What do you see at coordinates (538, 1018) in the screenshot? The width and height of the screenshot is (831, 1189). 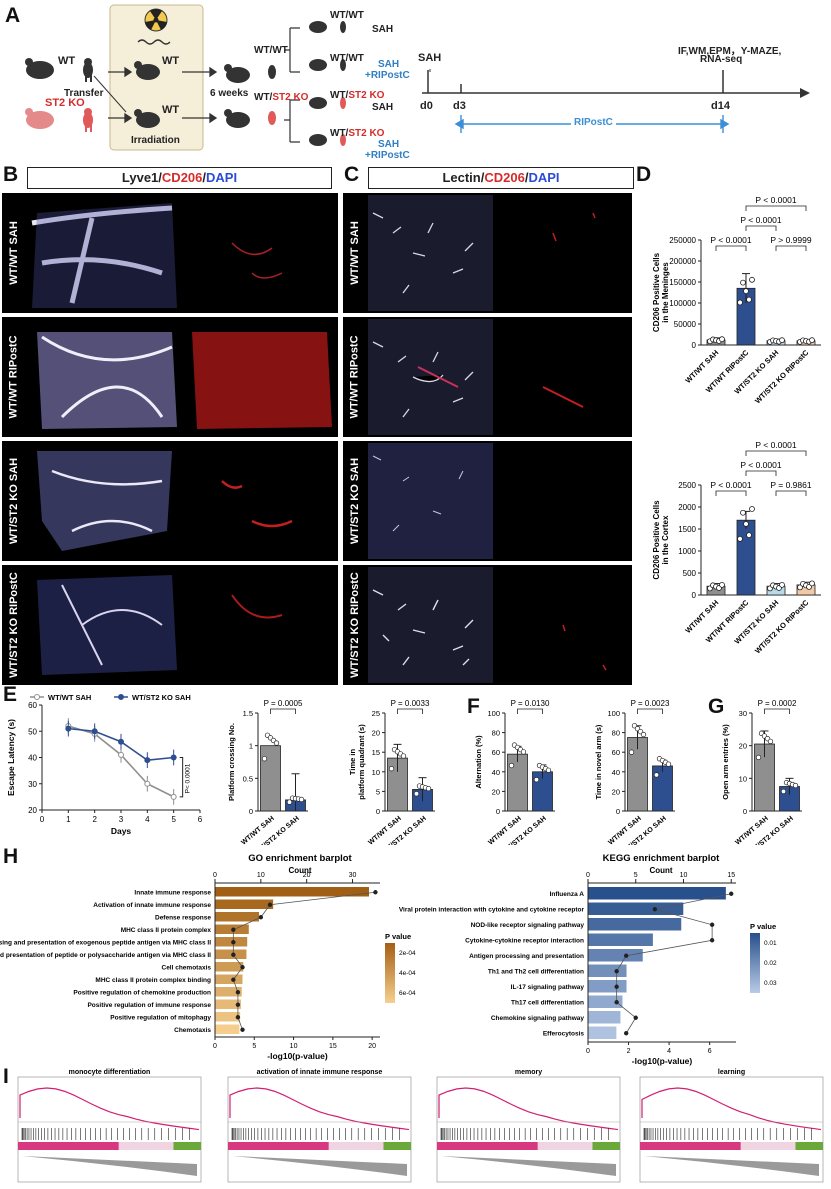 I see `term-label: Chemokine signaling pathway` at bounding box center [538, 1018].